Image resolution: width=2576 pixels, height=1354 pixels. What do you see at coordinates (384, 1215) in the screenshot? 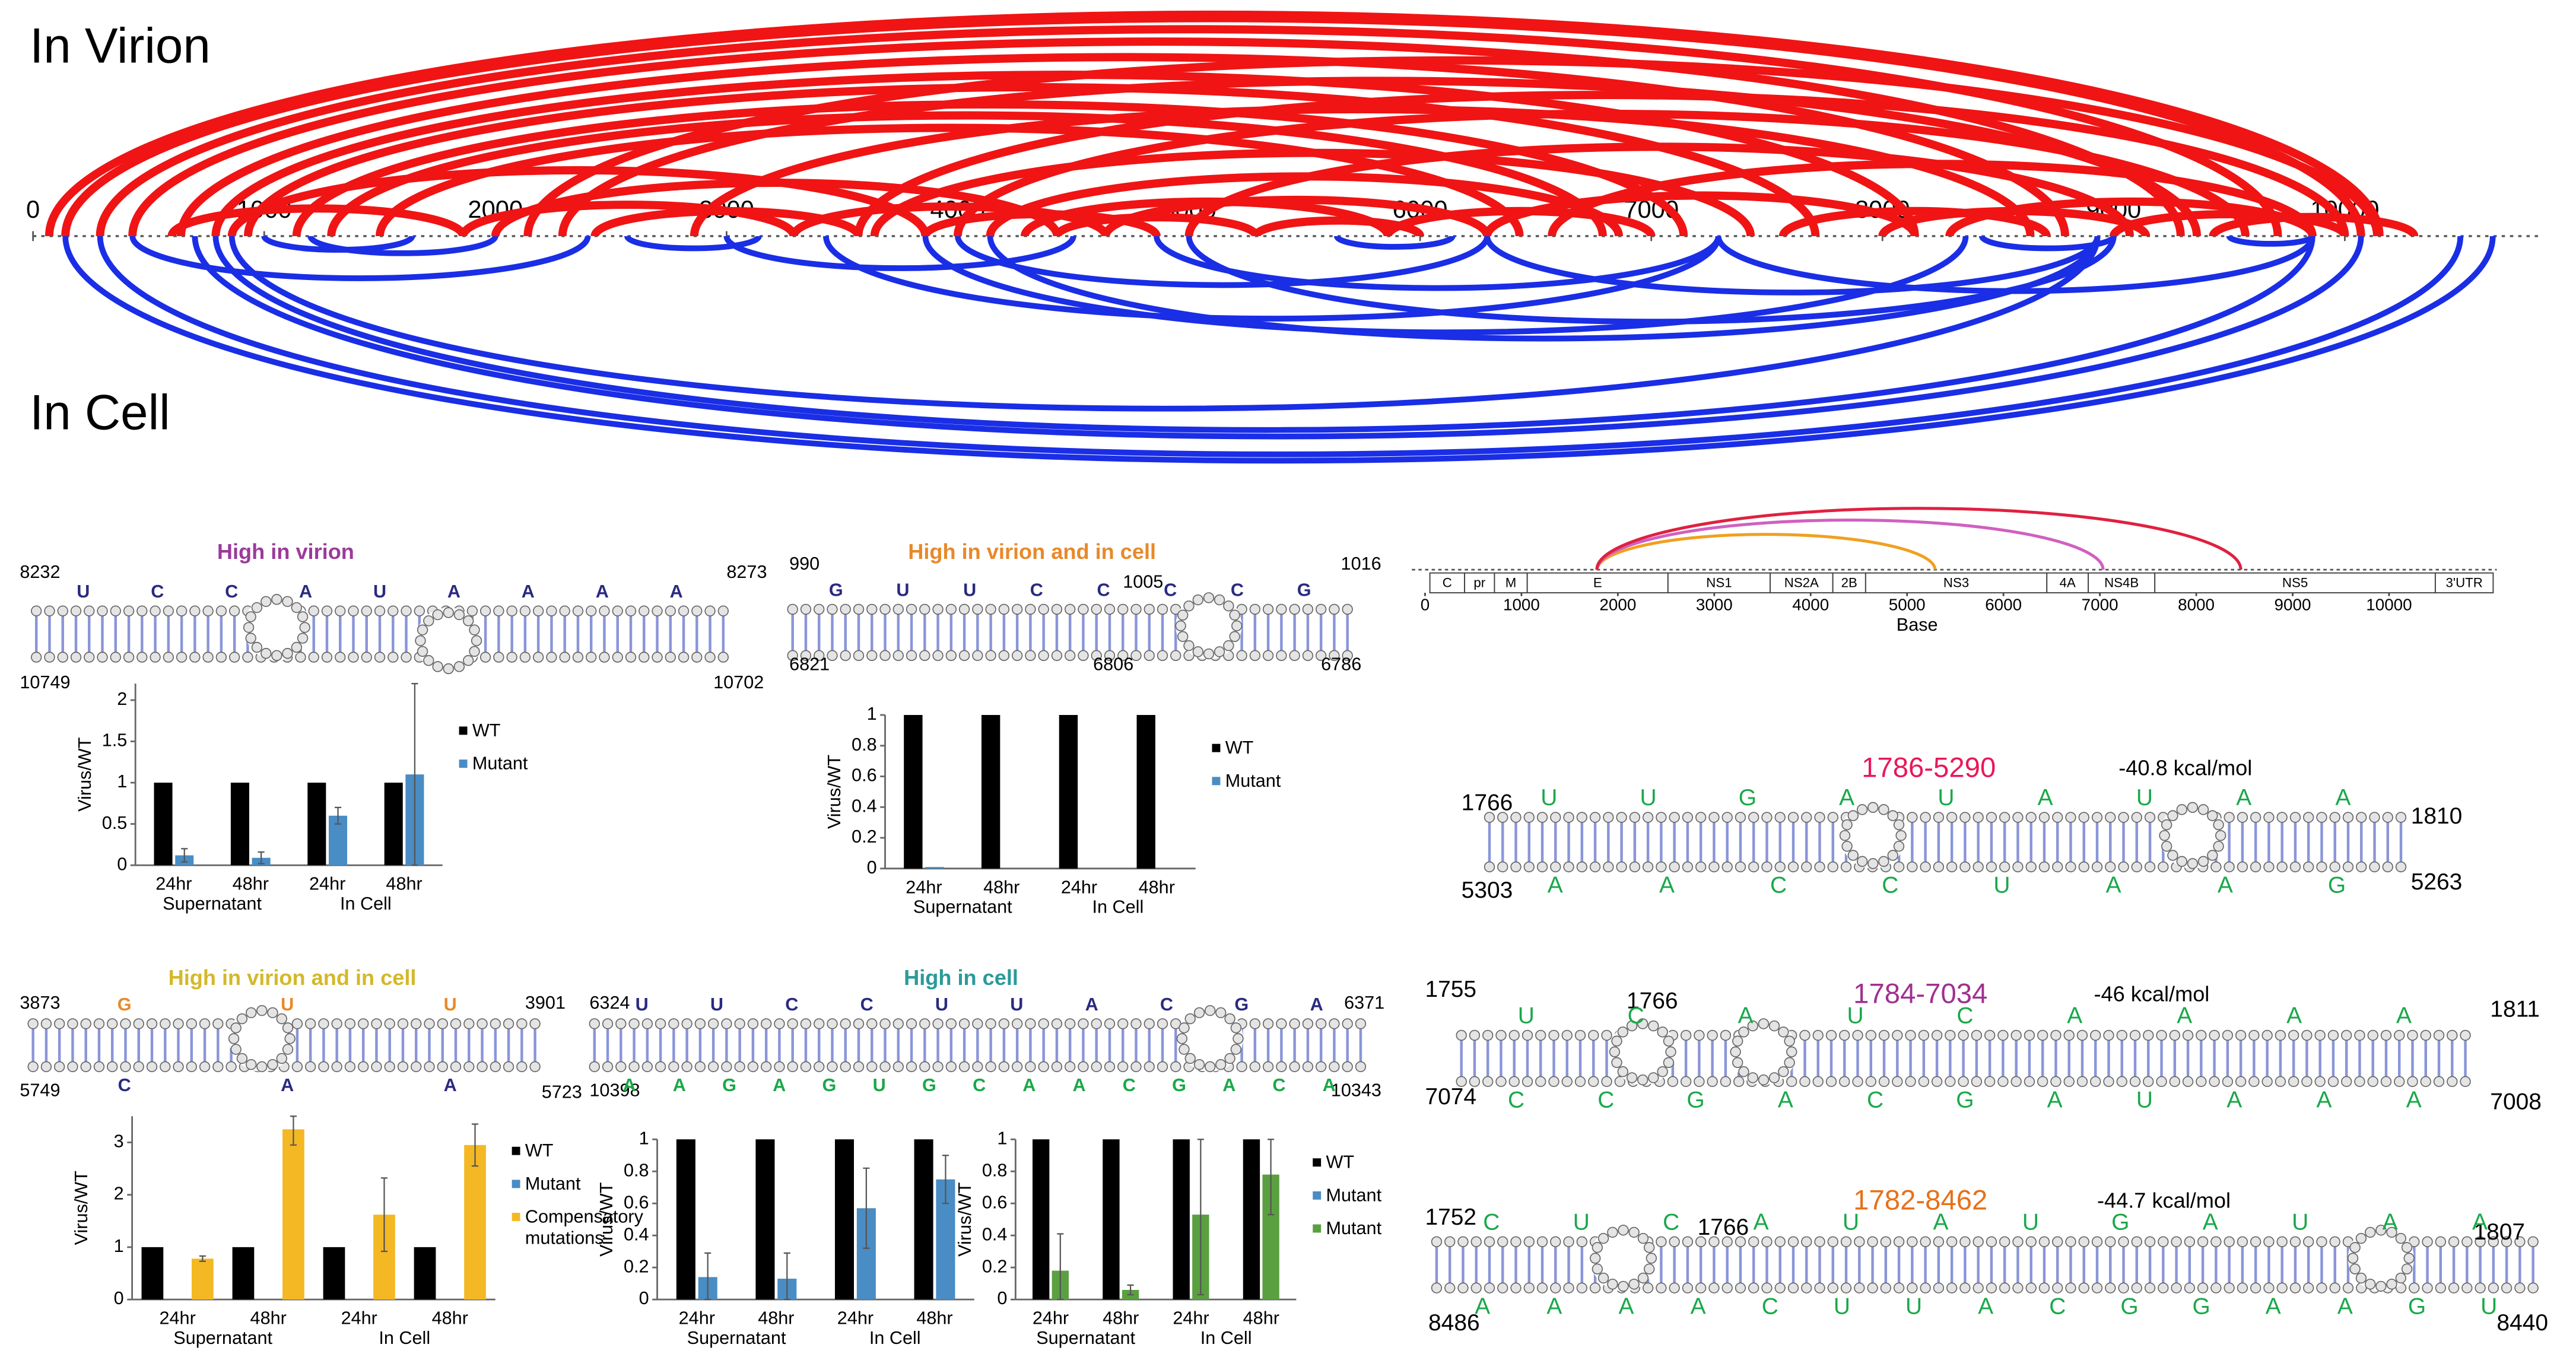
I see `error-bar` at bounding box center [384, 1215].